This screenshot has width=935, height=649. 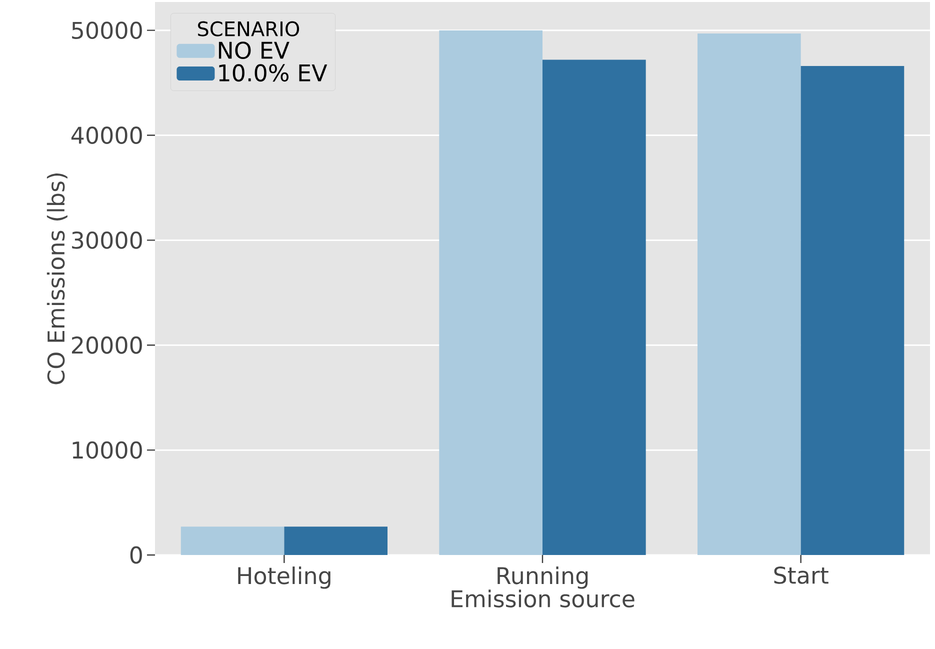 I want to click on x-tick-label: Start, so click(x=801, y=575).